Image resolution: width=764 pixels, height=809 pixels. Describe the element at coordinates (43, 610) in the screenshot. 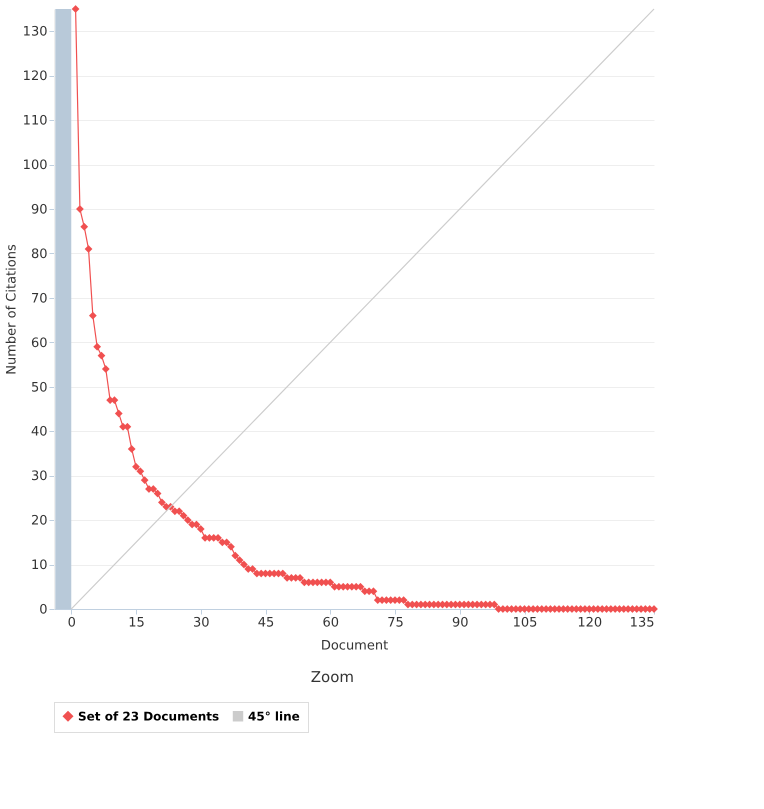

I see `y-tick-label: 0` at that location.